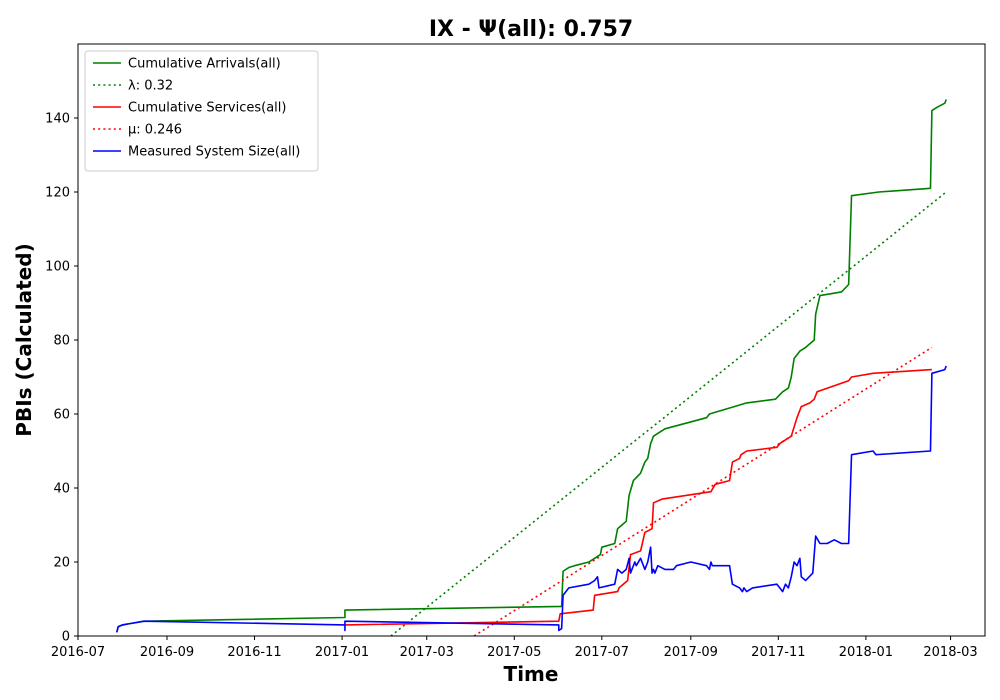 Image resolution: width=1000 pixels, height=700 pixels. Describe the element at coordinates (66, 637) in the screenshot. I see `y-tick-label: 0` at that location.